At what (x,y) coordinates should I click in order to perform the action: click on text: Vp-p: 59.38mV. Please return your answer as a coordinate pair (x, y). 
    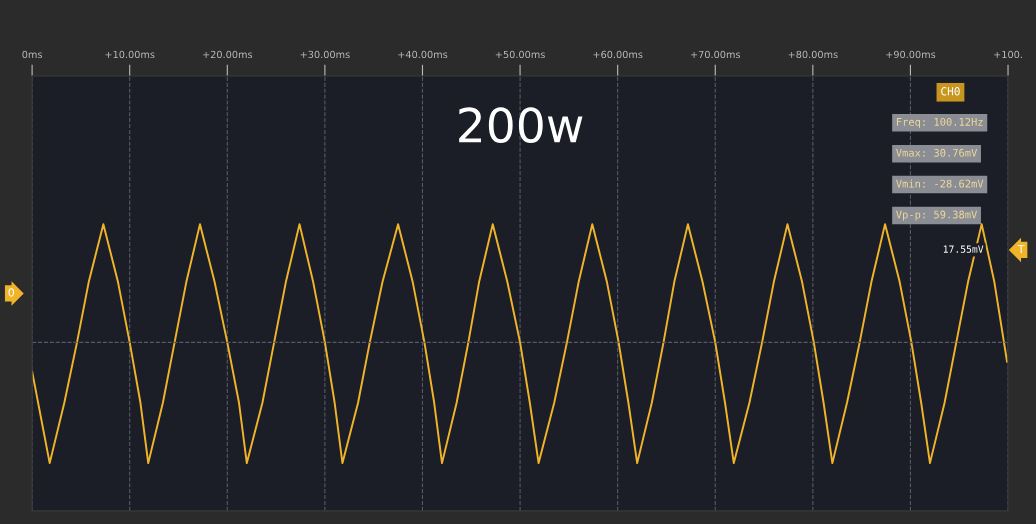
    Looking at the image, I should click on (937, 215).